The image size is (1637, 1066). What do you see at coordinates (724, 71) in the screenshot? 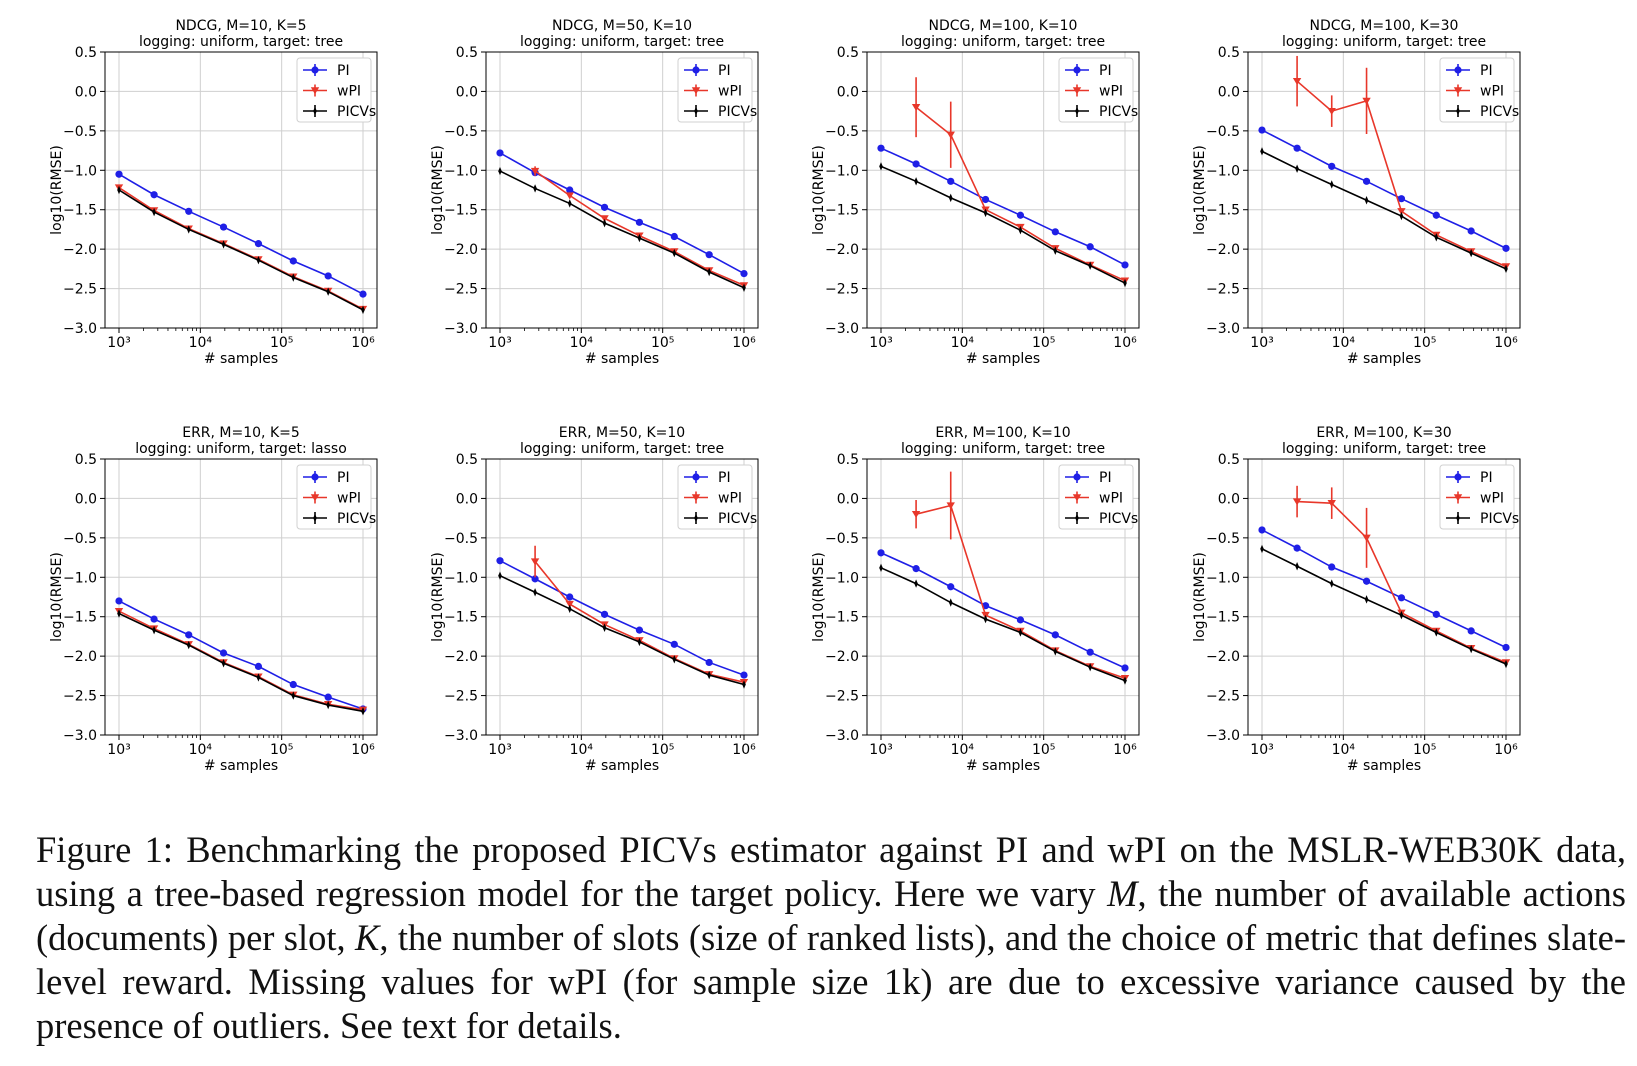
I see `legend-label-PI: PI` at bounding box center [724, 71].